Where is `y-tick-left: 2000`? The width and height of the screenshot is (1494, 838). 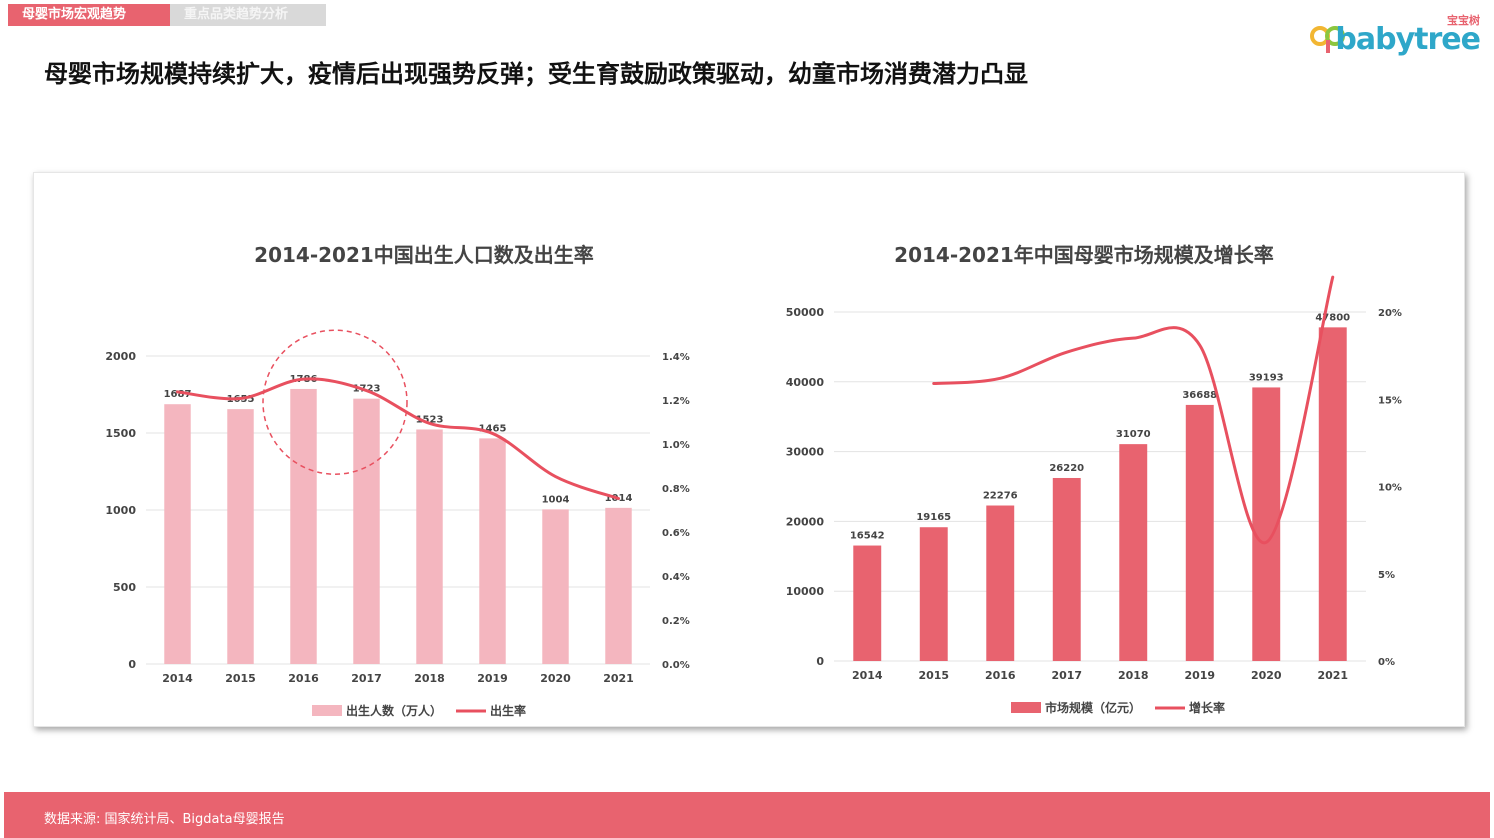
y-tick-left: 2000 is located at coordinates (120, 356).